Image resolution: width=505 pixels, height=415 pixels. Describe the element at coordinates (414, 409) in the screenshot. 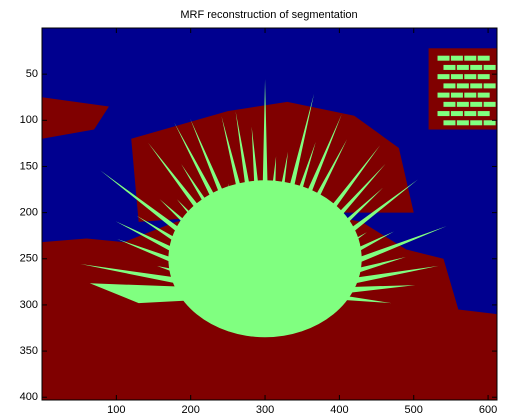

I see `x-tick-label: 500` at that location.